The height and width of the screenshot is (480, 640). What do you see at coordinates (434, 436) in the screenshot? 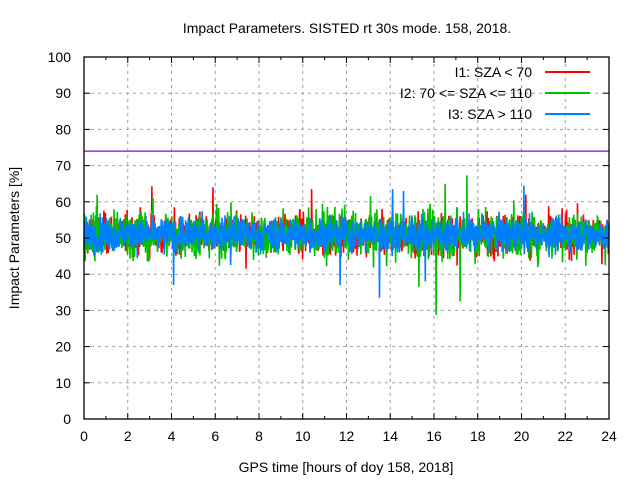
I see `x-tick-label: 16` at bounding box center [434, 436].